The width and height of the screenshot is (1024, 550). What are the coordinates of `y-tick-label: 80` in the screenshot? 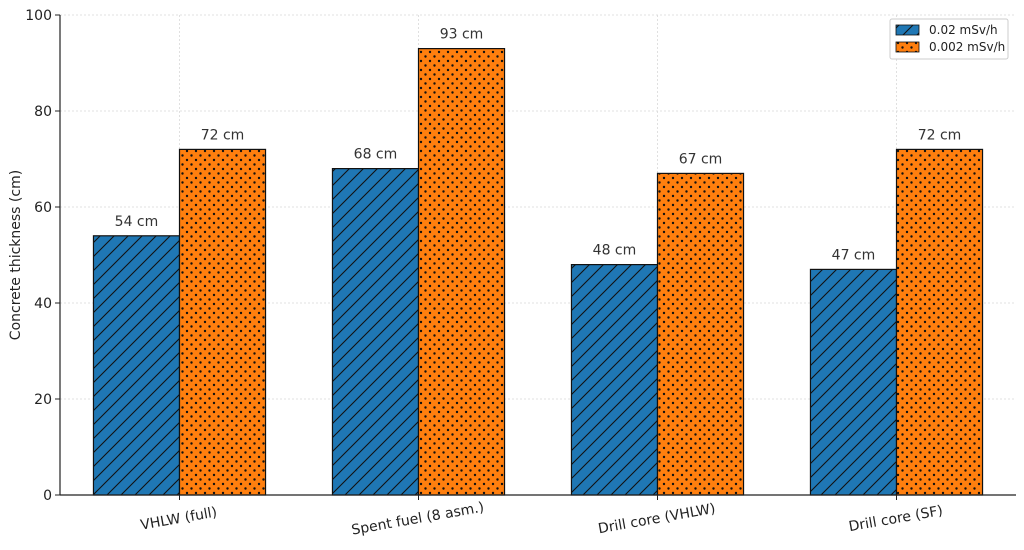 It's located at (43, 112).